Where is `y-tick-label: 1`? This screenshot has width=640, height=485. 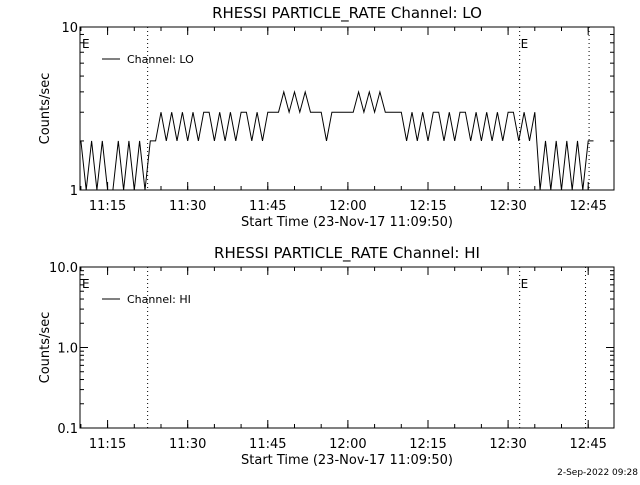
y-tick-label: 1 is located at coordinates (74, 191).